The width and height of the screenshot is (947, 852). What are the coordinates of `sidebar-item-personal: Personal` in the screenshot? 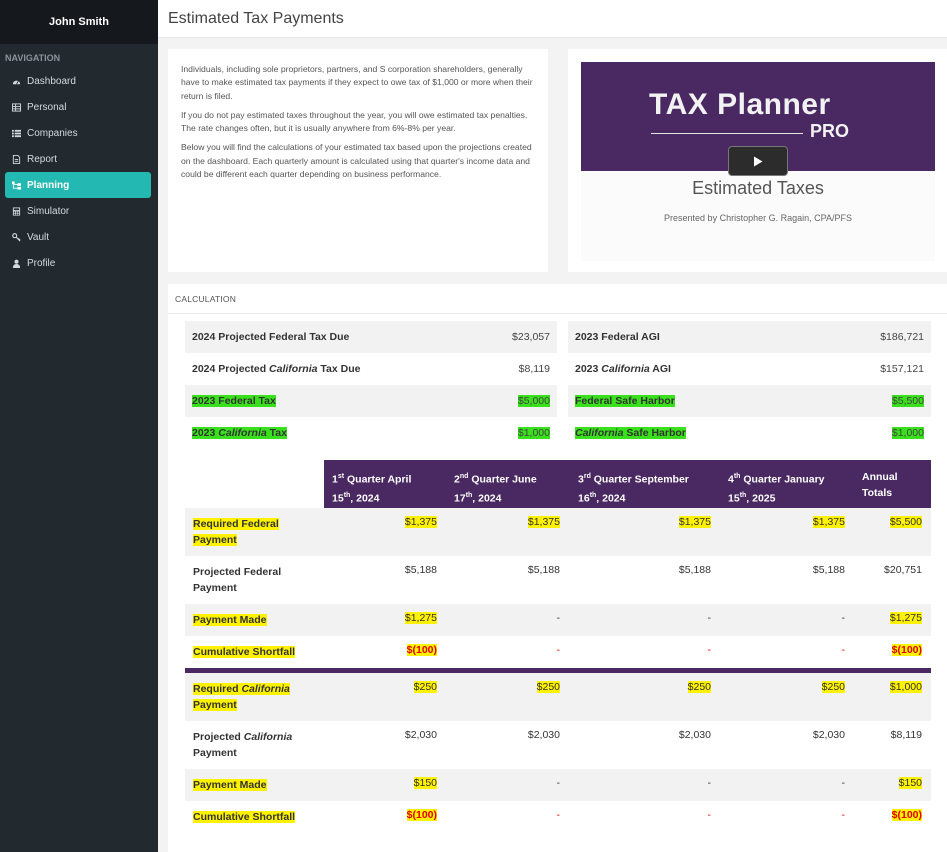 It's located at (79, 107).